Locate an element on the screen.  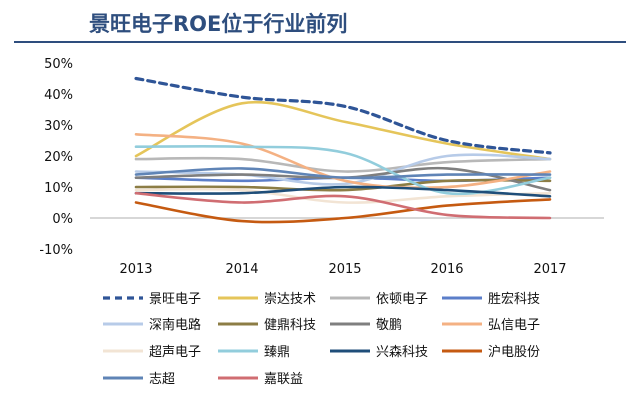
x-tick-label: 2017 is located at coordinates (549, 269).